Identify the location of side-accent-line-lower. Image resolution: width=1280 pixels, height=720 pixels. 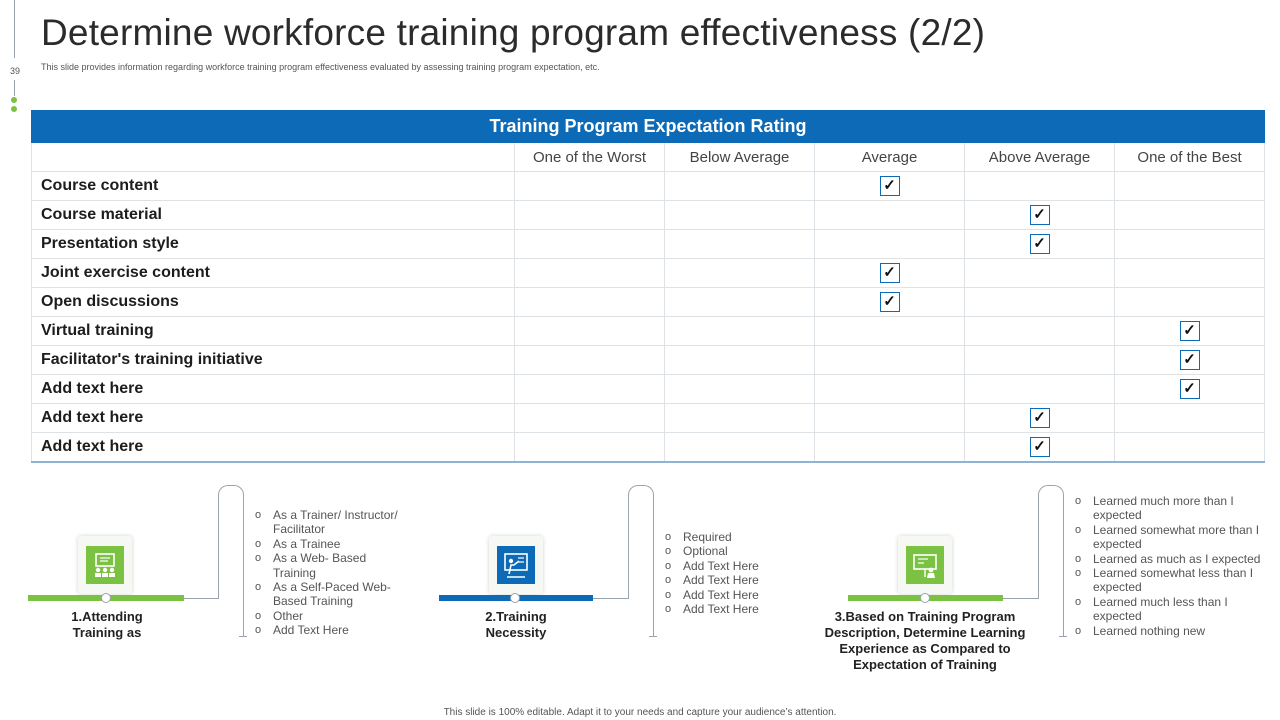
(14, 88).